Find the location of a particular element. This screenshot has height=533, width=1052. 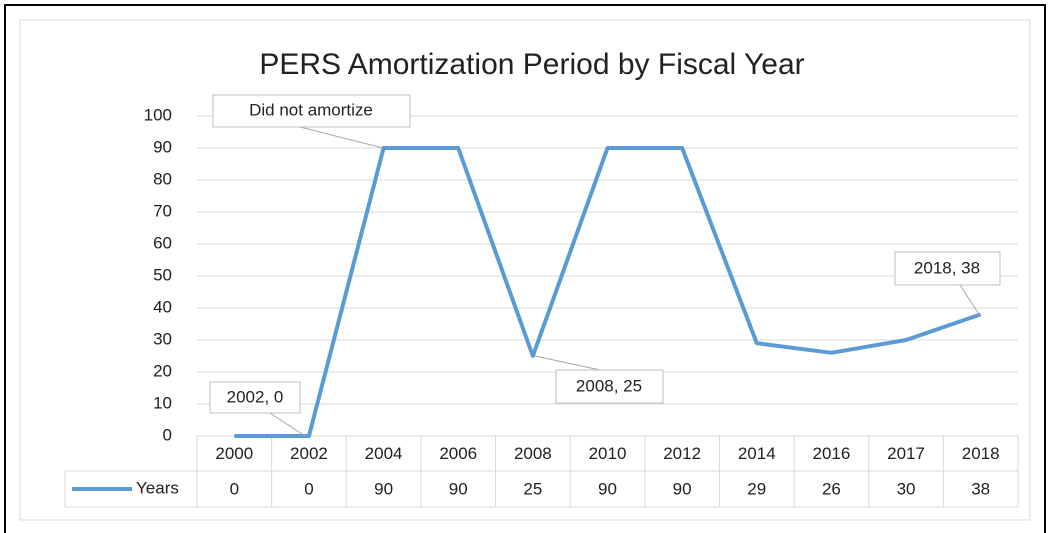

x-tick-label: 2004 is located at coordinates (384, 453).